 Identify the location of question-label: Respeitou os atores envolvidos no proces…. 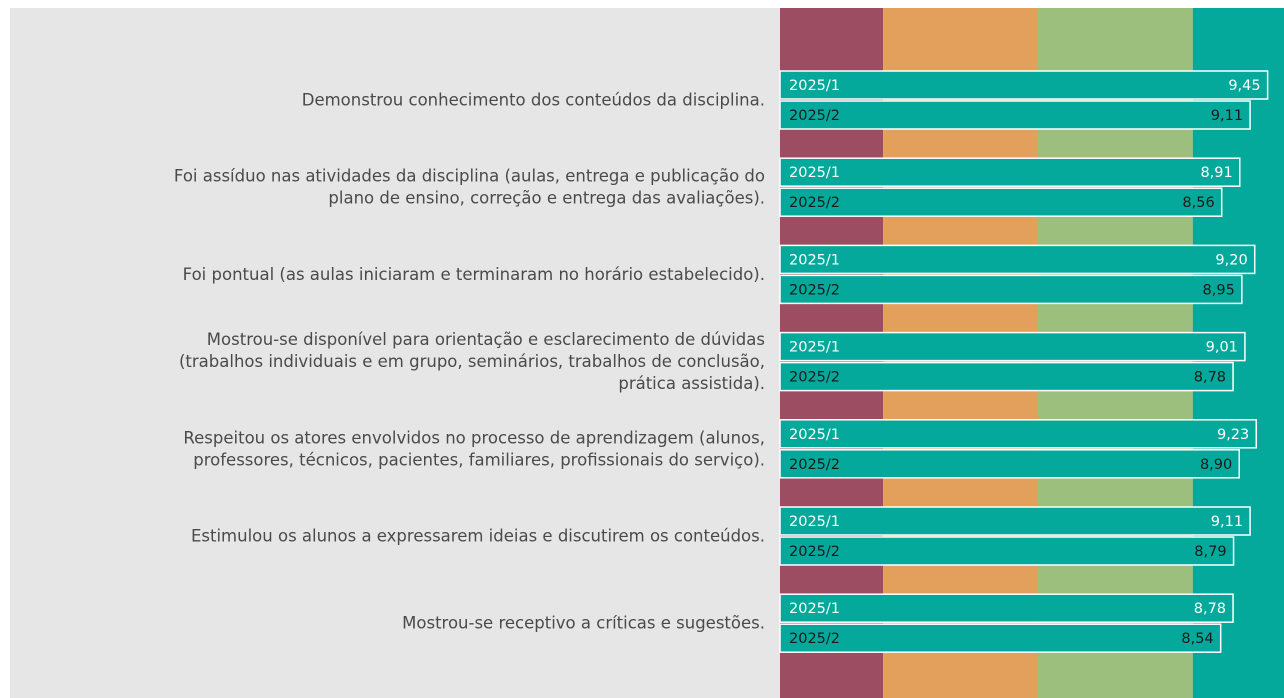
(474, 437).